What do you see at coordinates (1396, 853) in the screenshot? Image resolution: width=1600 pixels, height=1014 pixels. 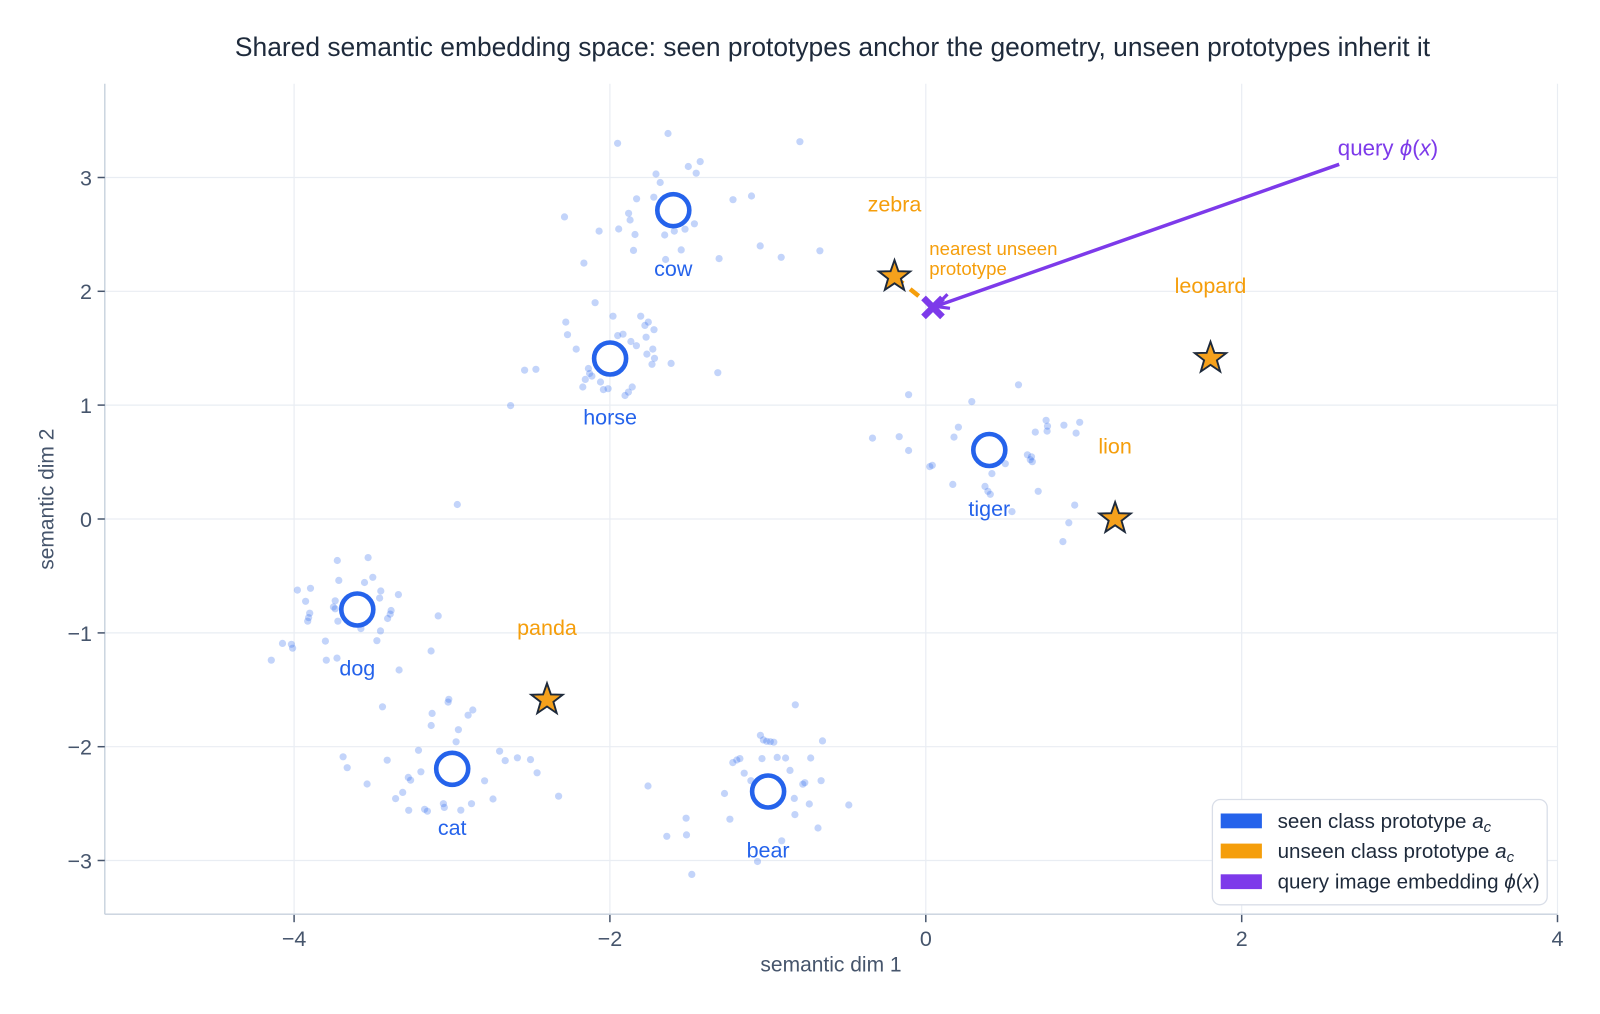 I see `svg-text: unseen class prototype ac` at bounding box center [1396, 853].